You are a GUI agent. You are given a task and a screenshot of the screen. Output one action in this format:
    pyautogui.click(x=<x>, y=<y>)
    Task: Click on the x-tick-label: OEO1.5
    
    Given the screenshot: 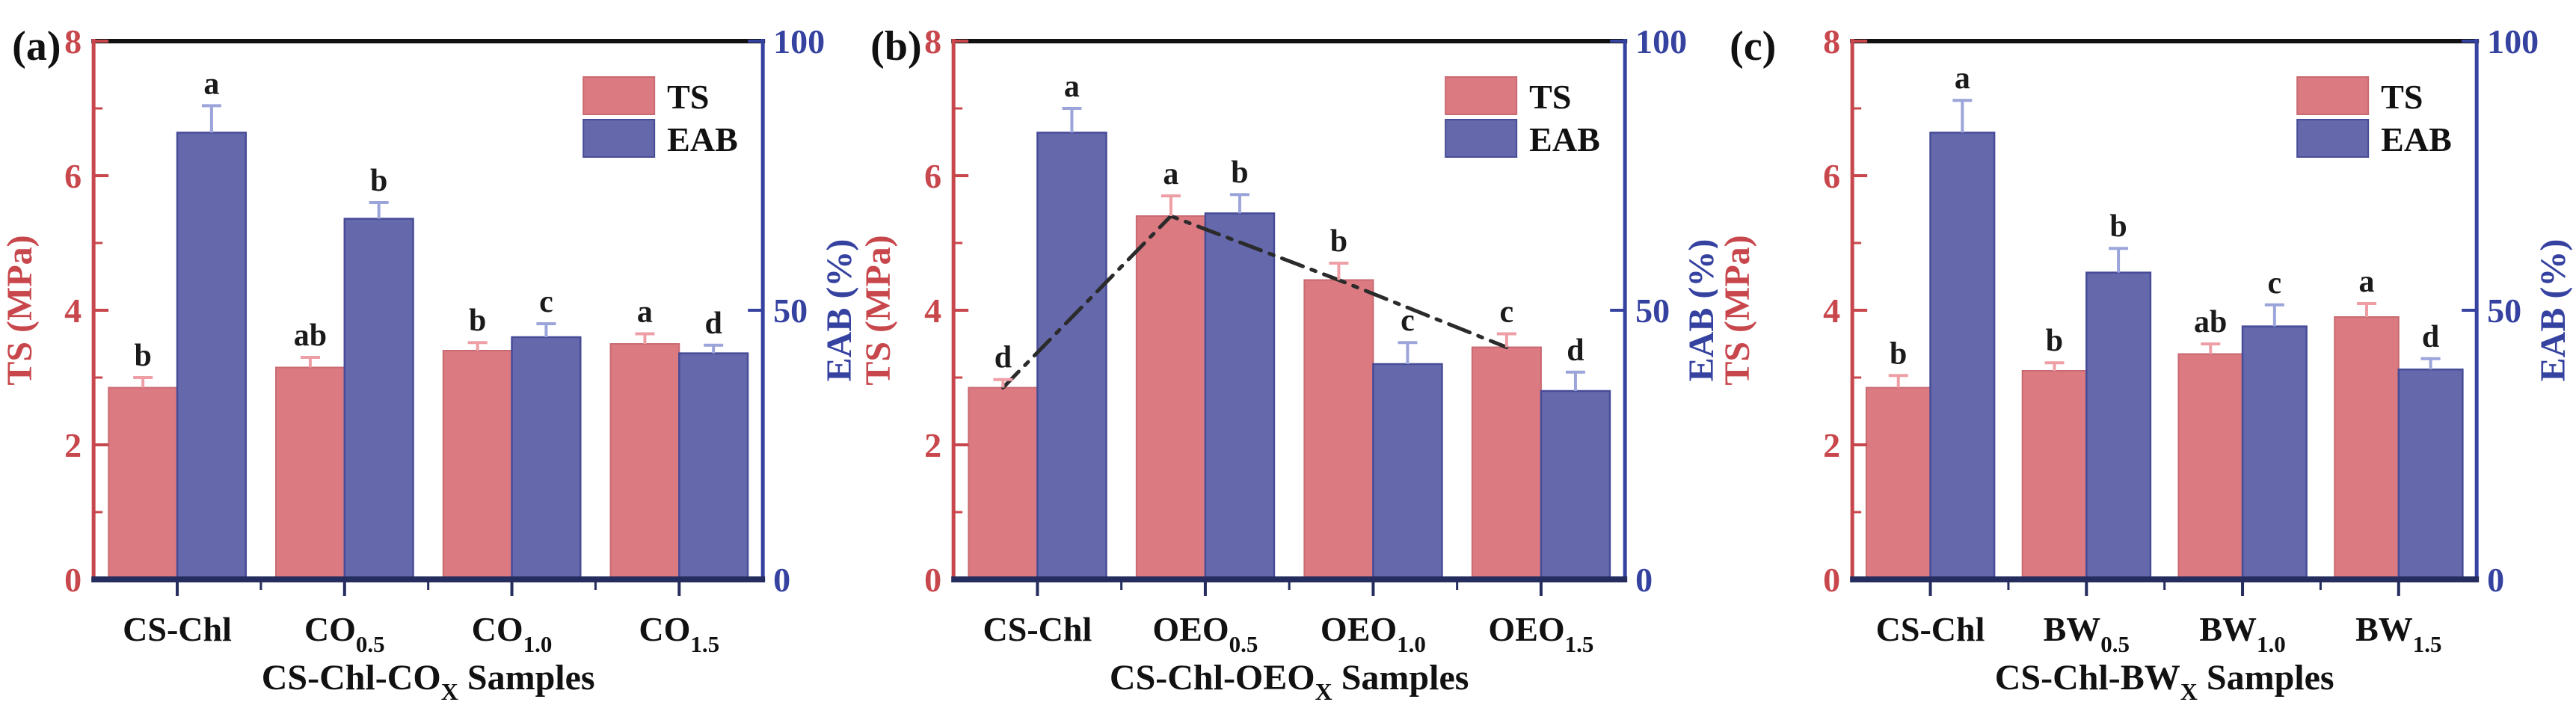 What is the action you would take?
    pyautogui.click(x=1541, y=633)
    